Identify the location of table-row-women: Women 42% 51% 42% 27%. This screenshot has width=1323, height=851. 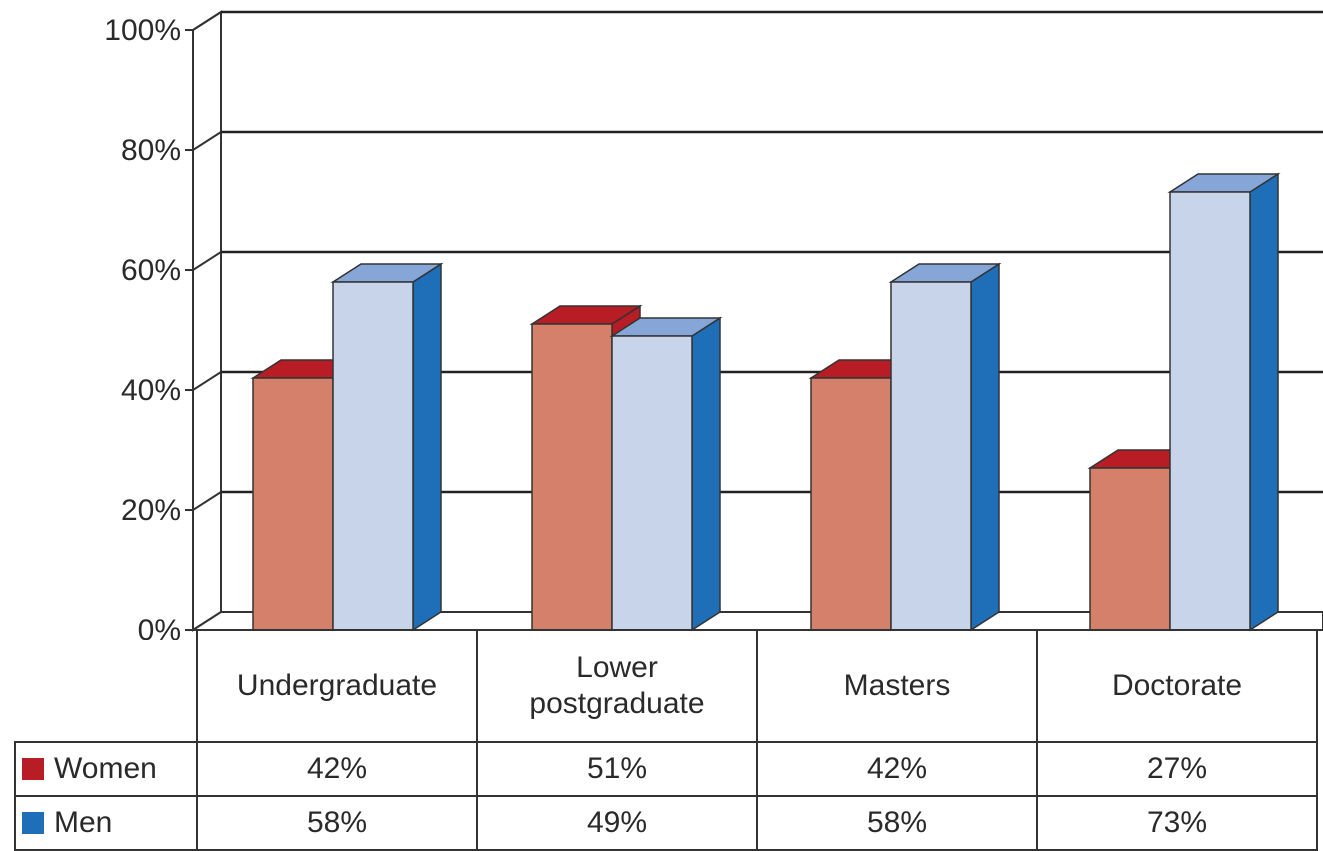
(666, 769).